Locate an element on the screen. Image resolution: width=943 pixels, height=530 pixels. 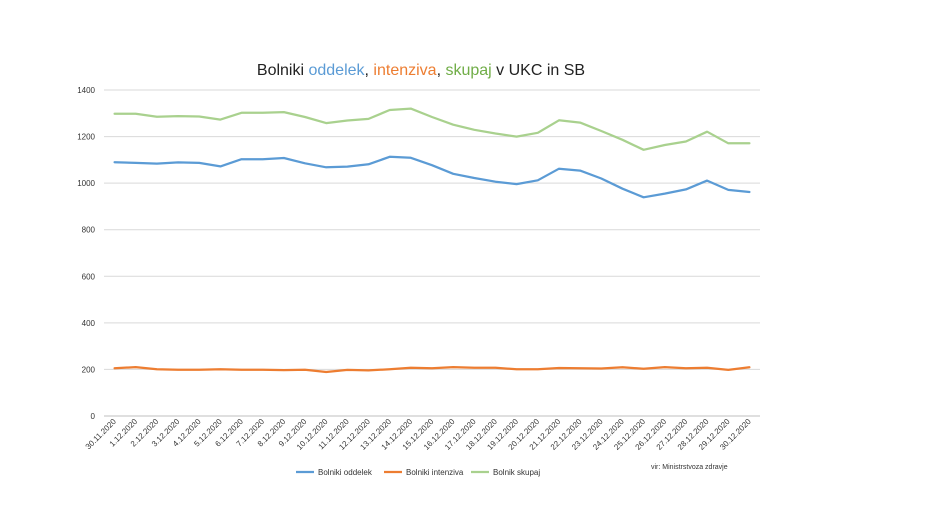
legend-label: Bolnik skupaj is located at coordinates (516, 472).